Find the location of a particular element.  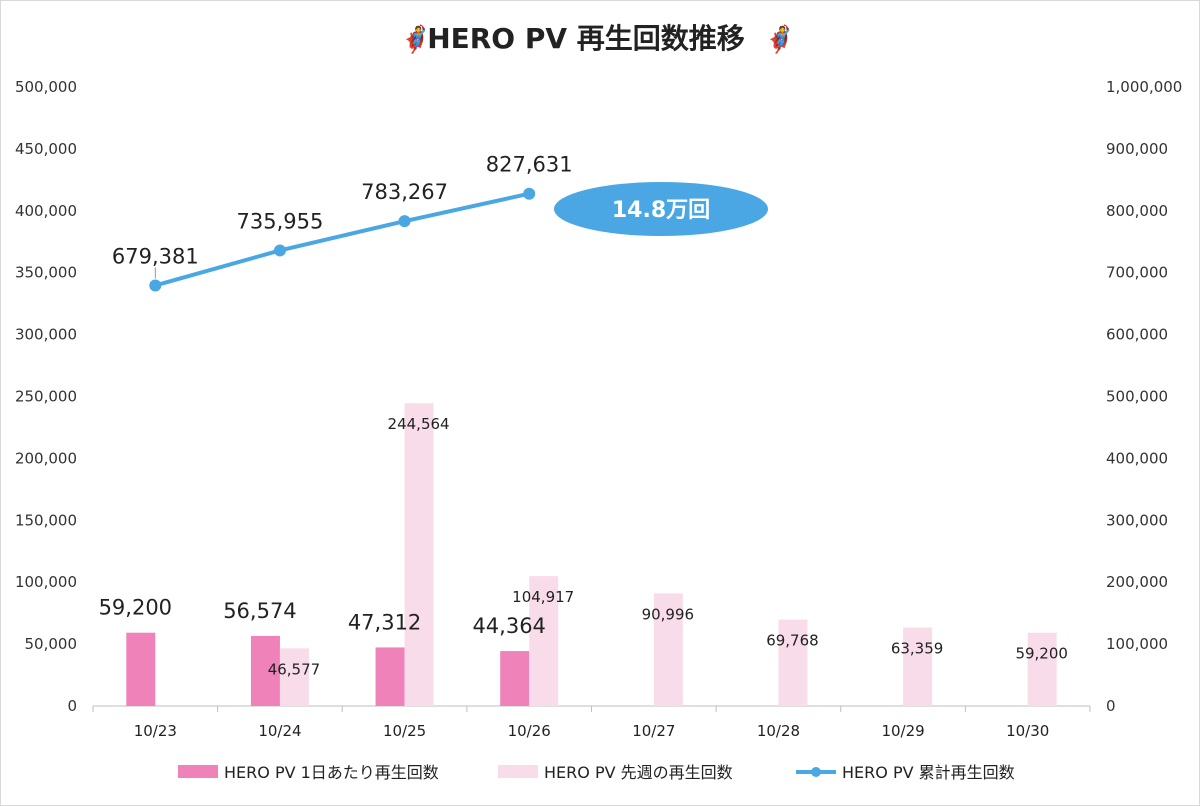

data-label-cumulative: 735,955 is located at coordinates (280, 221).